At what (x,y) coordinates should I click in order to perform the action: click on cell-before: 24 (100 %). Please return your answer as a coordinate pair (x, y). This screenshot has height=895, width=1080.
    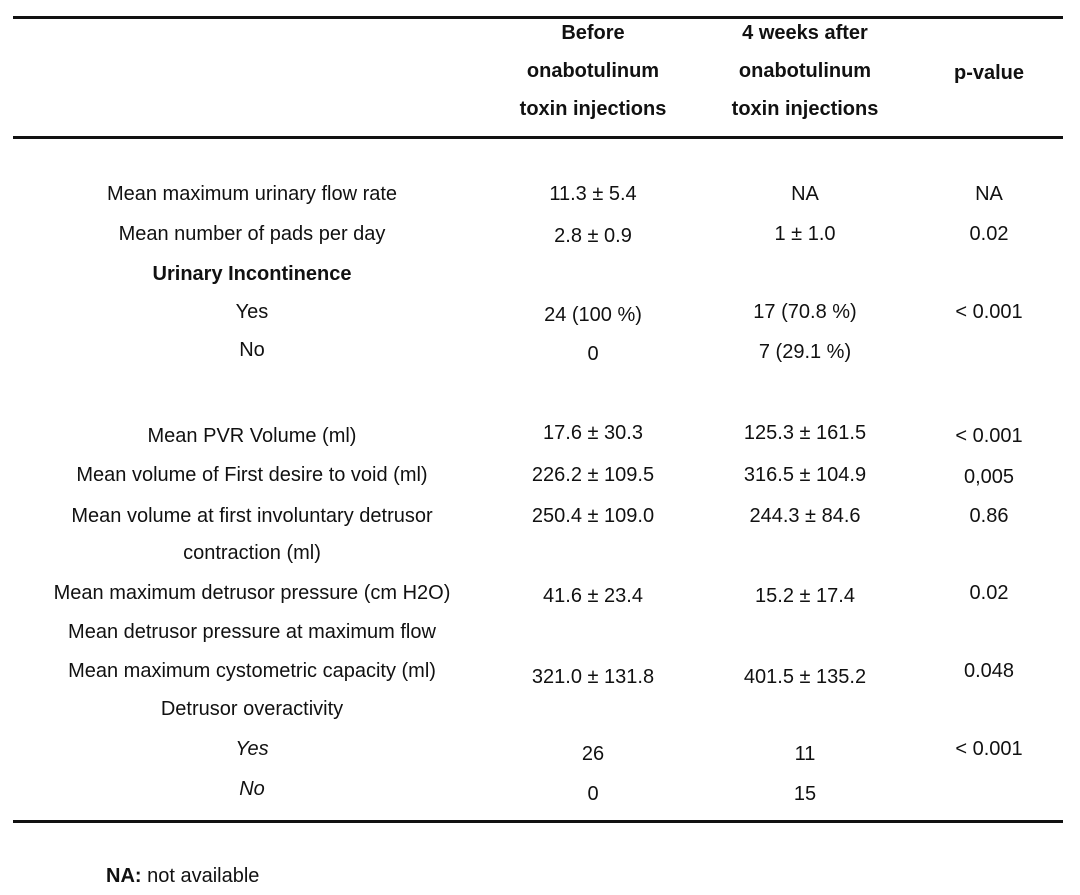
    Looking at the image, I should click on (593, 315).